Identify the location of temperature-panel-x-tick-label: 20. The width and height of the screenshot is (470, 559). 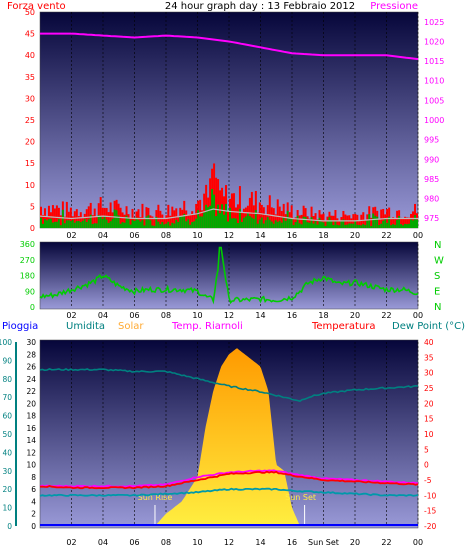
(355, 542).